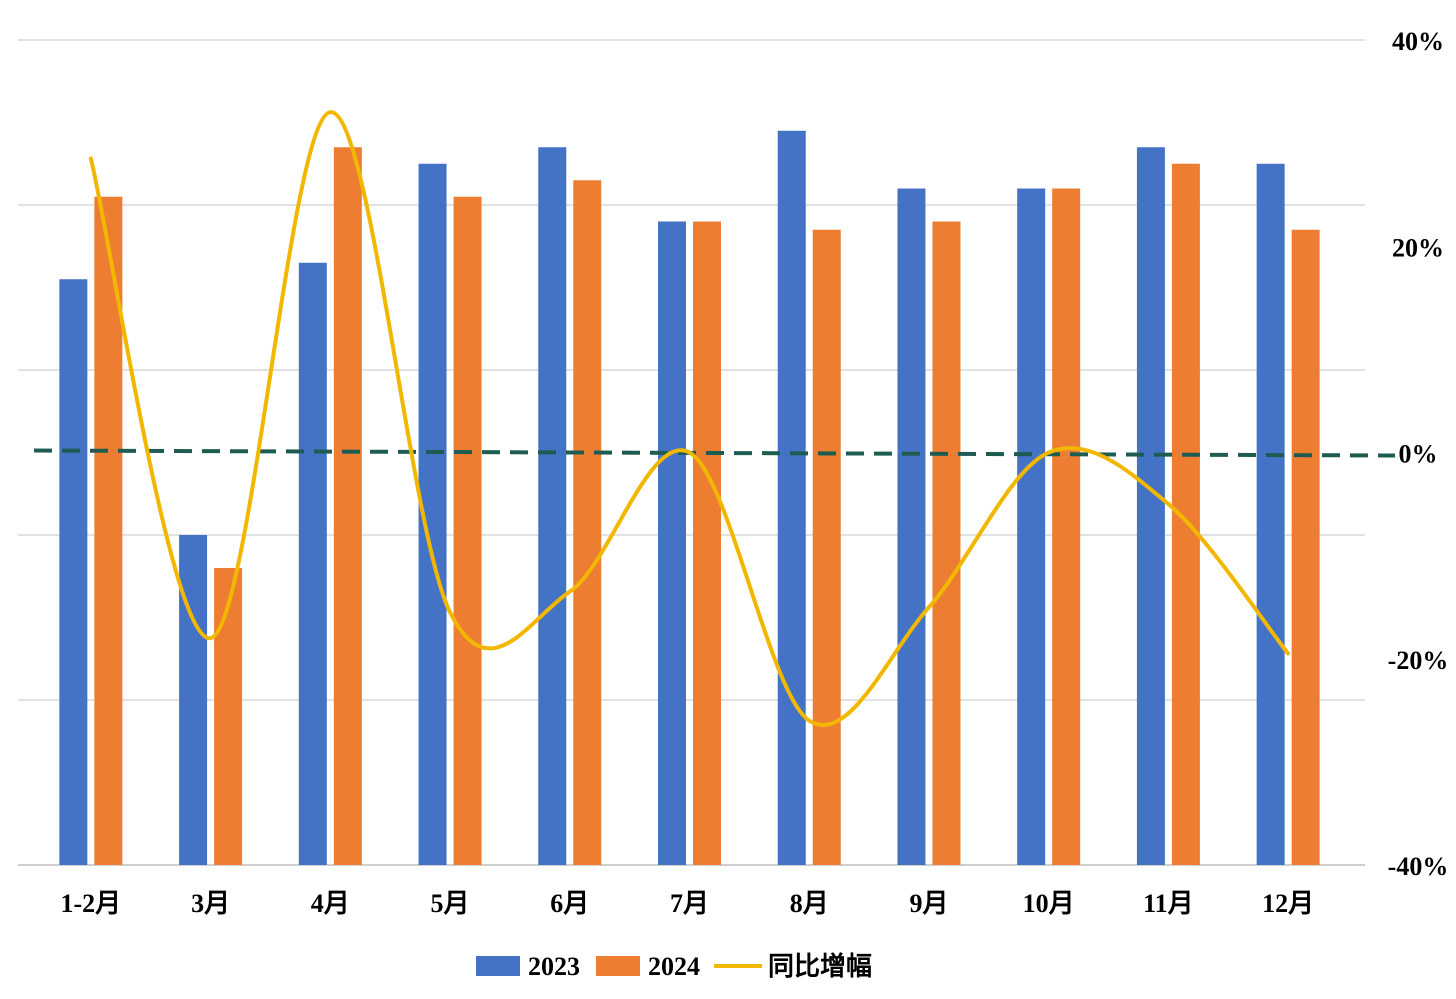  I want to click on x-tick-label: 1-2月, so click(91, 903).